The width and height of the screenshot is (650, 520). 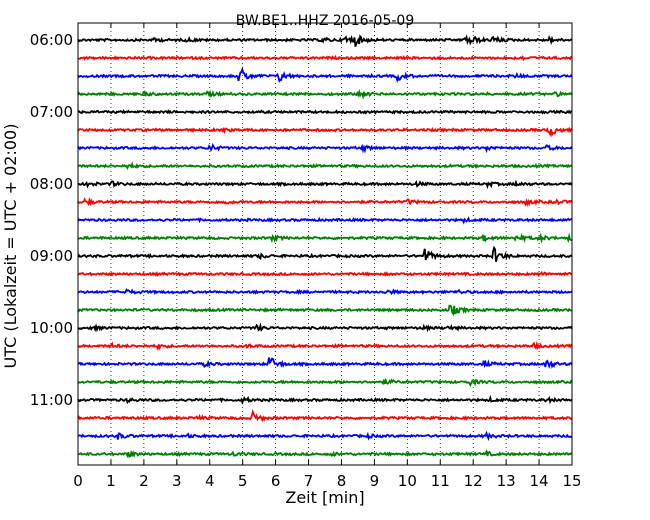 What do you see at coordinates (144, 481) in the screenshot?
I see `x-tick-label: 2` at bounding box center [144, 481].